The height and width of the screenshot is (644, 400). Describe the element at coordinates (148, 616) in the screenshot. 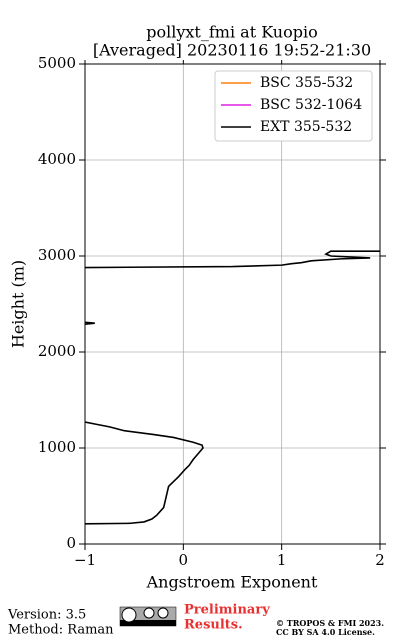

I see `license-logo` at that location.